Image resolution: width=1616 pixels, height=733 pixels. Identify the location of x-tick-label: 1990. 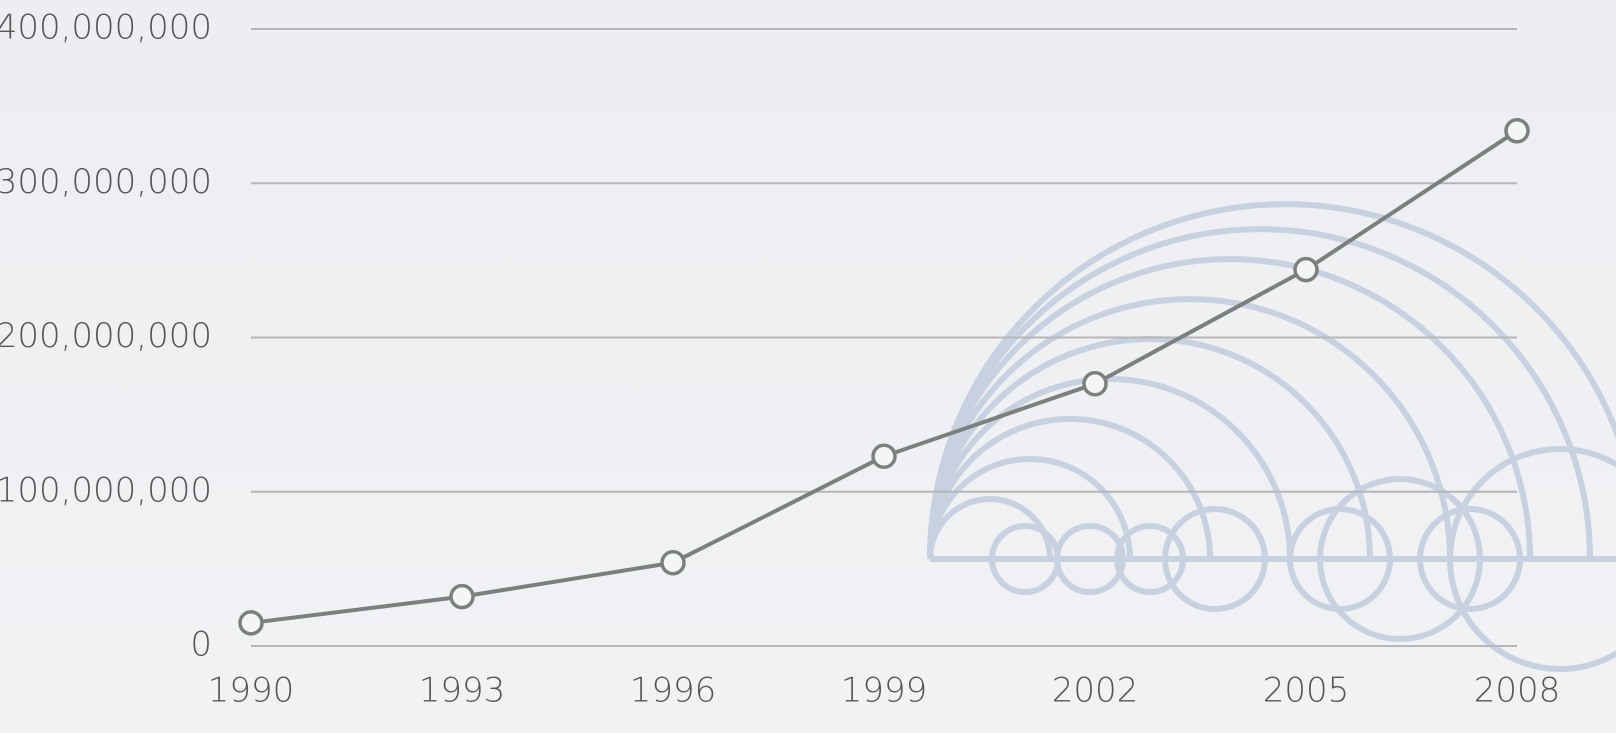
(251, 691).